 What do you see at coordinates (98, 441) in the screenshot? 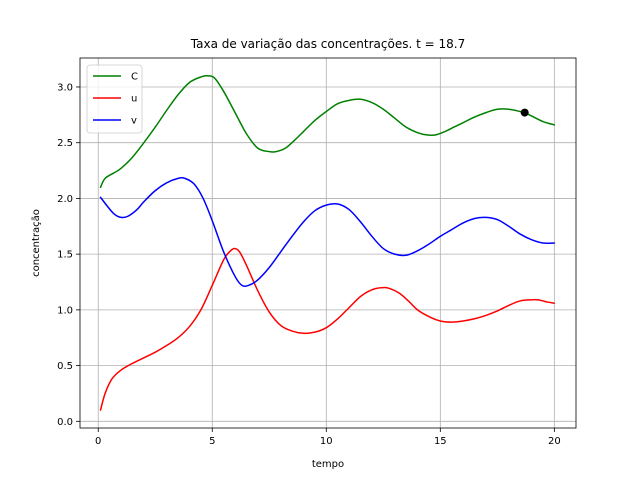
I see `x-tick-label: 0` at bounding box center [98, 441].